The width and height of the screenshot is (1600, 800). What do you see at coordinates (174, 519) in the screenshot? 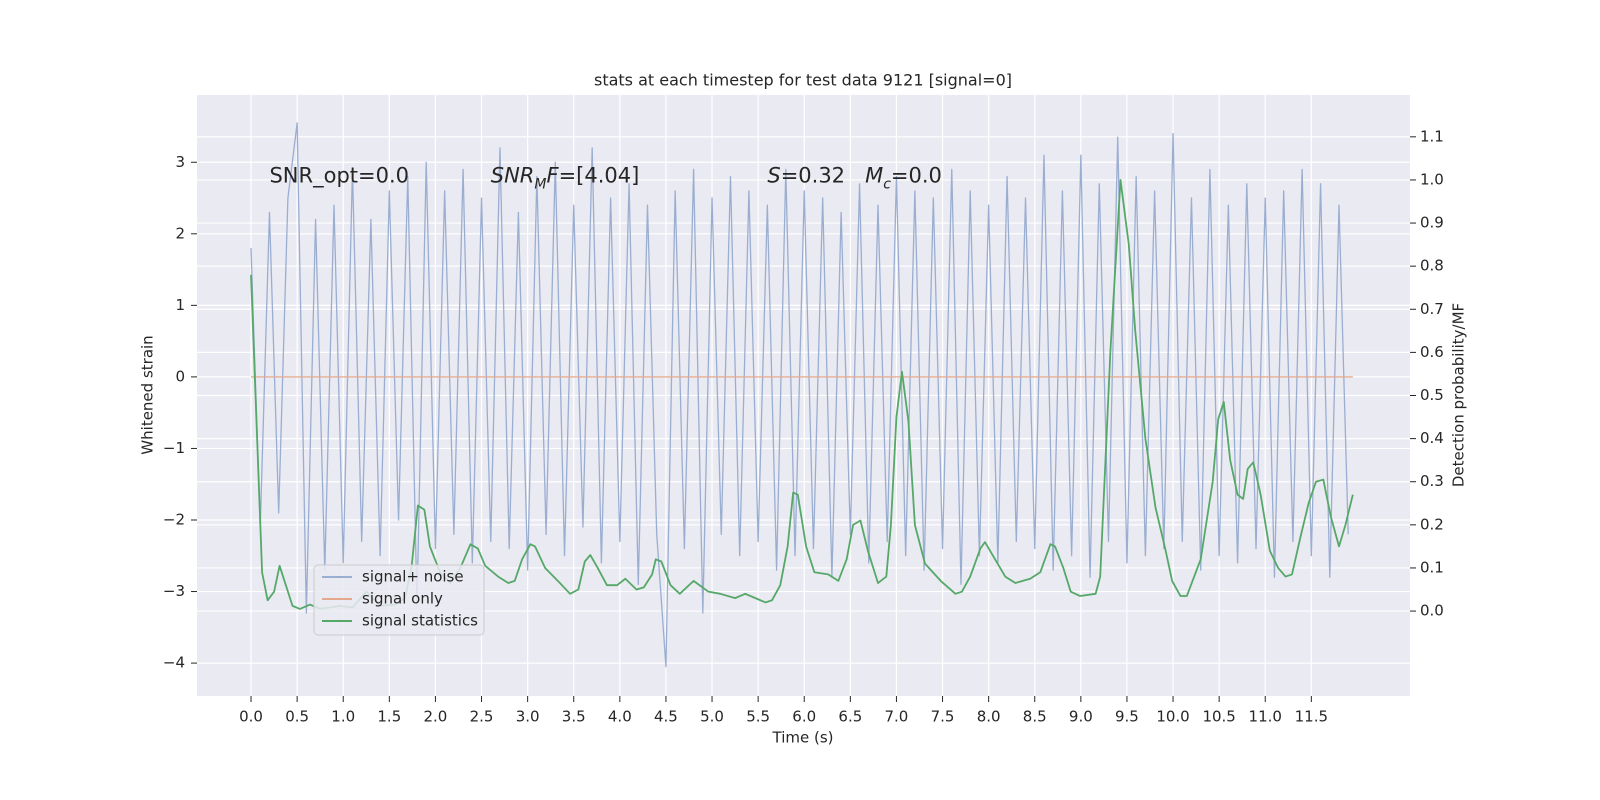
I see `y-tick-label: −2` at bounding box center [174, 519].